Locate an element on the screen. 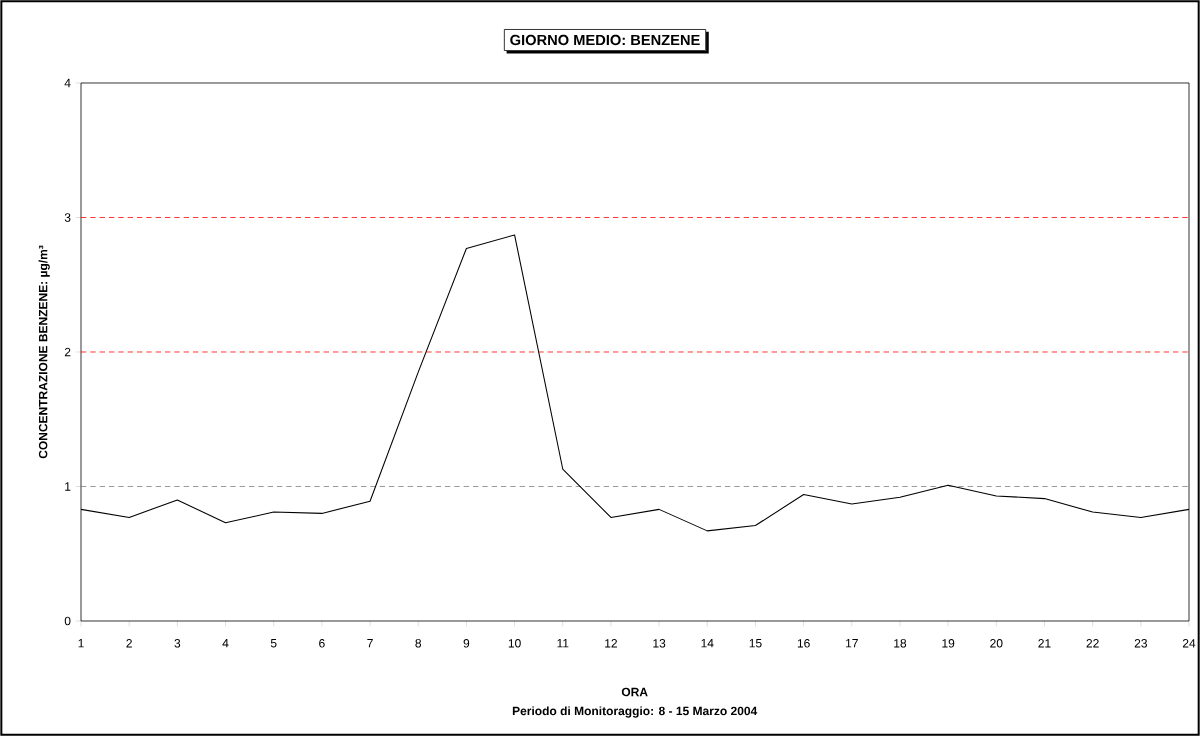 This screenshot has height=736, width=1200. x-tick-label: 19 is located at coordinates (948, 643).